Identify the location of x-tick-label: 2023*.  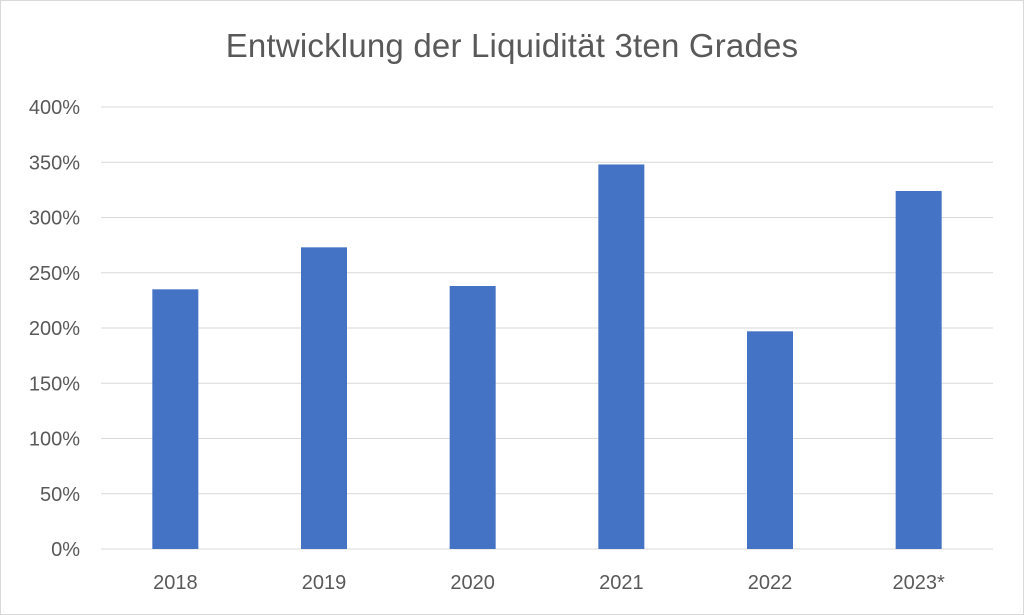
(919, 583).